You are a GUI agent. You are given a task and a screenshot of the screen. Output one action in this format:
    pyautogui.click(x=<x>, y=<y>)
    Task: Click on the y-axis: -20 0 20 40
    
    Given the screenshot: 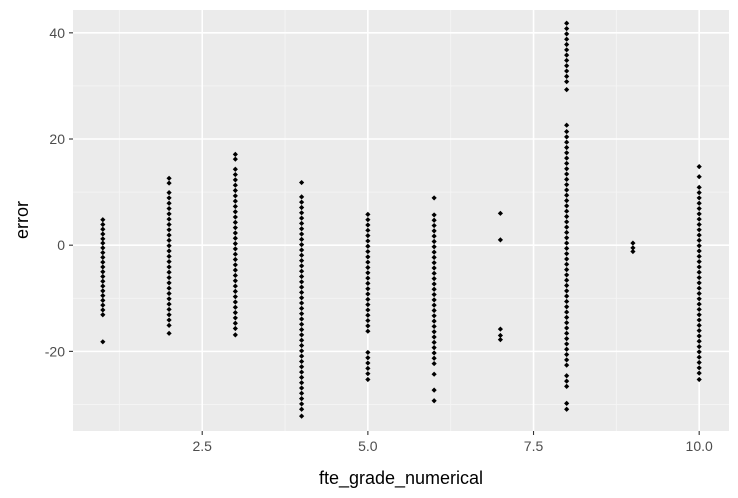 What is the action you would take?
    pyautogui.click(x=59, y=192)
    